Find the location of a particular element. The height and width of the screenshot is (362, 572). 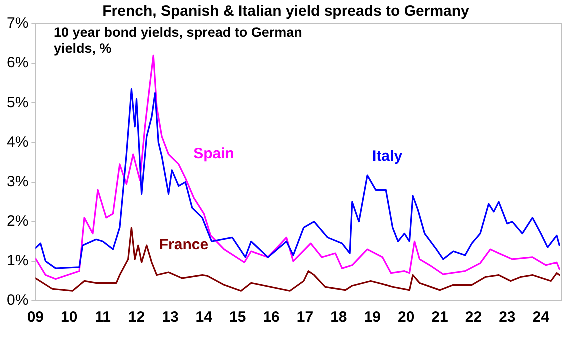

x-tick-label: 19 is located at coordinates (372, 317).